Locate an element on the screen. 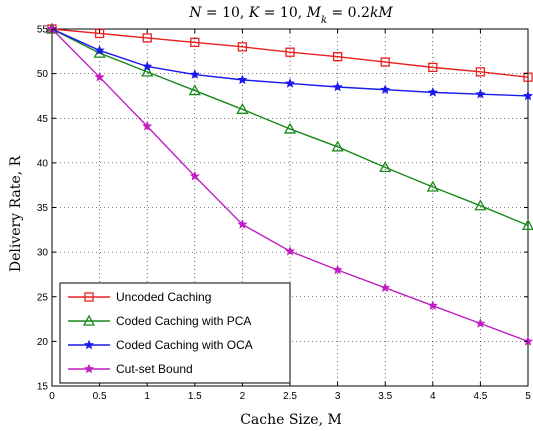 Image resolution: width=533 pixels, height=431 pixels. y-axis-title: Delivery Rate, R is located at coordinates (16, 213).